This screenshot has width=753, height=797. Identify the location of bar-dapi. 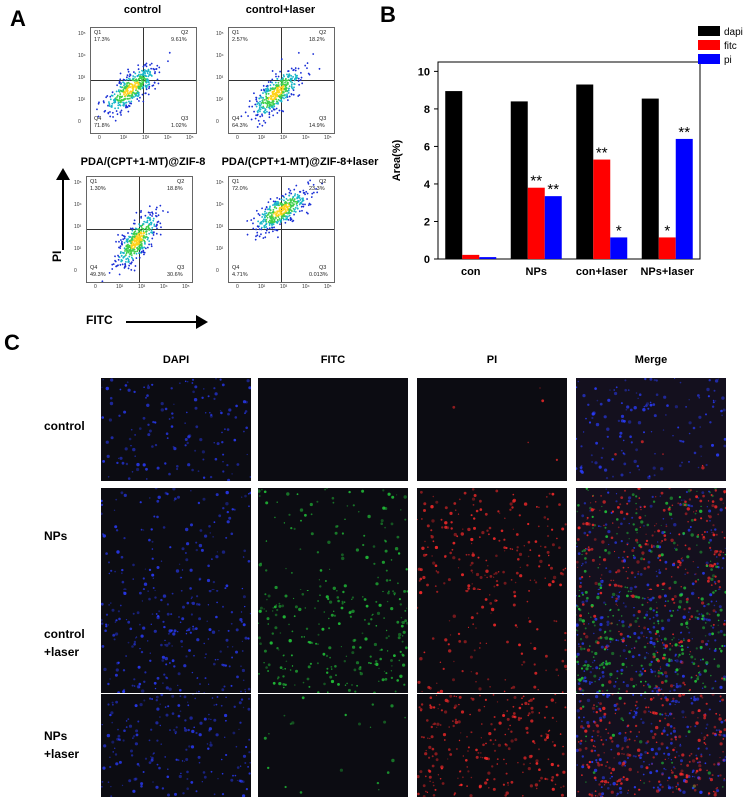
(519, 180).